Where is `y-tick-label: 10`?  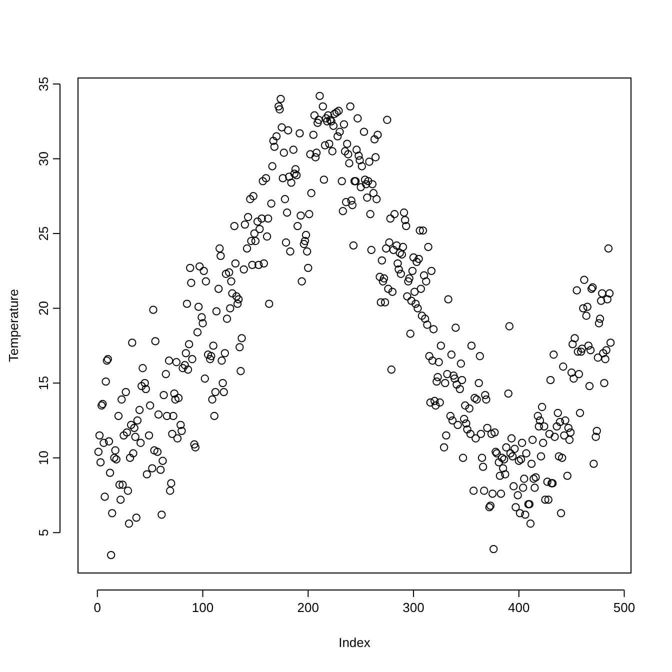 y-tick-label: 10 is located at coordinates (43, 458).